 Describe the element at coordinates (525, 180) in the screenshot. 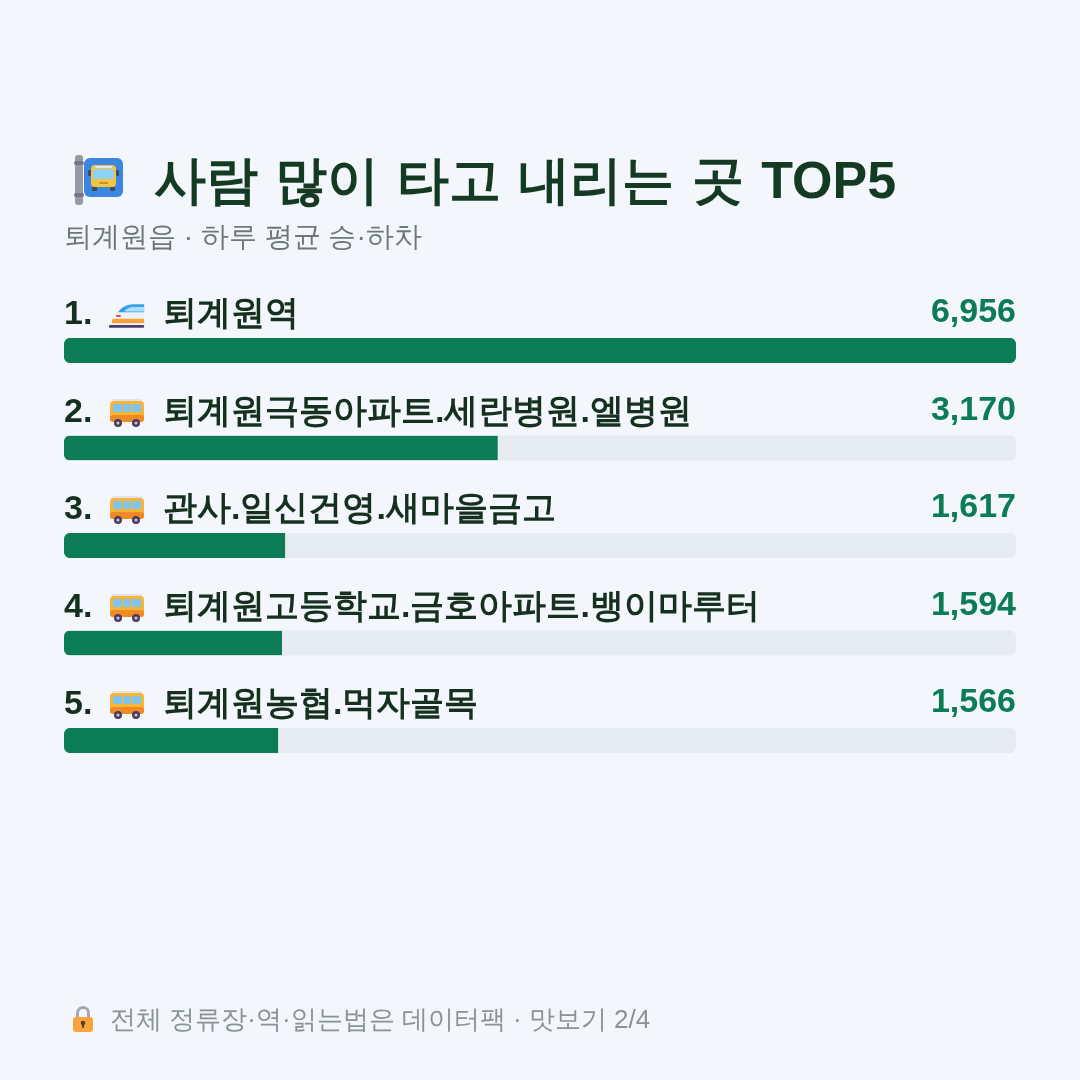

I see `chart-title: 사람 많이 타고 내리는 곳 TOP5` at that location.